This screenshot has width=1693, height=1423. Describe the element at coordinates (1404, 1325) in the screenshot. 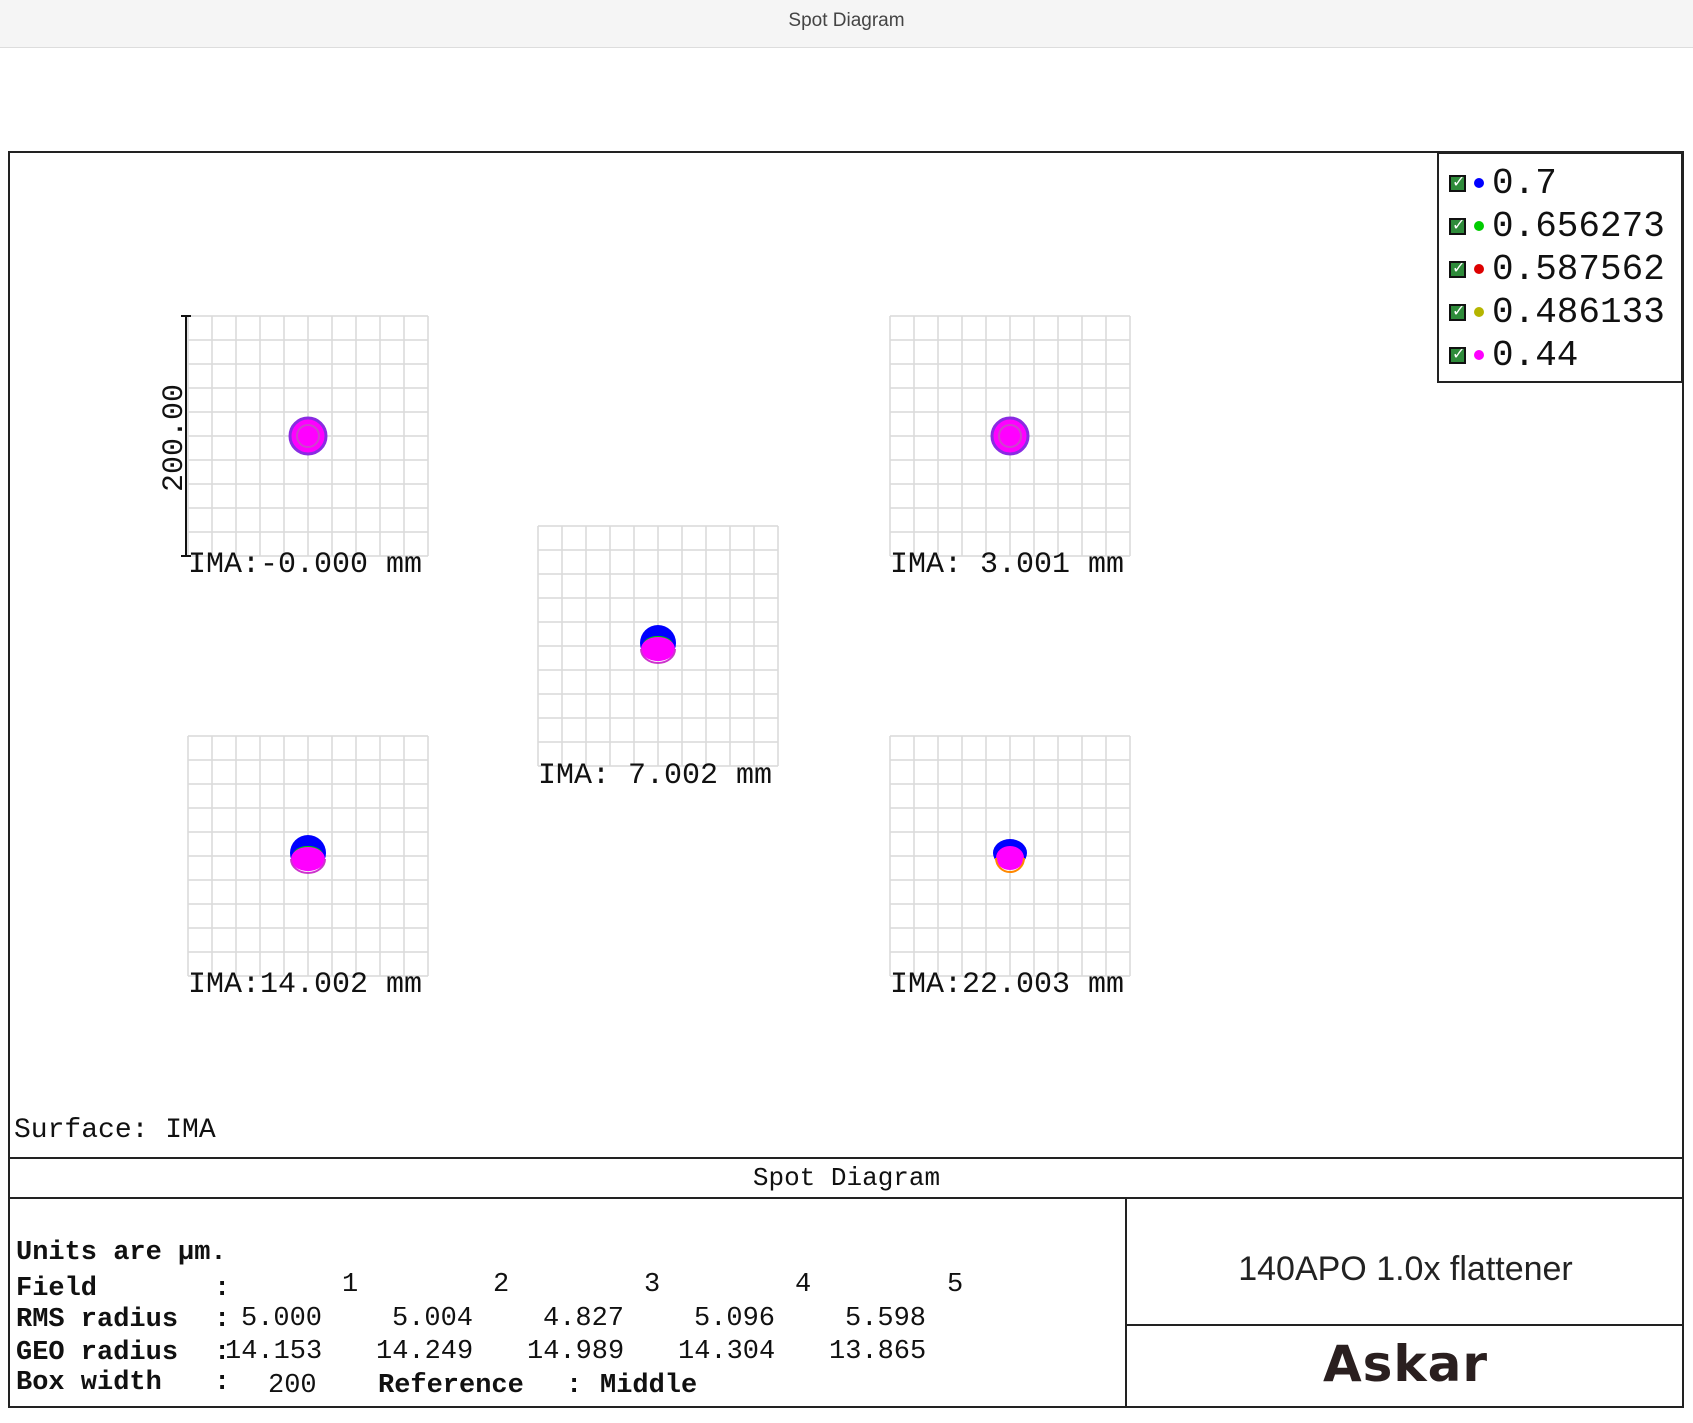

I see `footer-divider-right` at that location.